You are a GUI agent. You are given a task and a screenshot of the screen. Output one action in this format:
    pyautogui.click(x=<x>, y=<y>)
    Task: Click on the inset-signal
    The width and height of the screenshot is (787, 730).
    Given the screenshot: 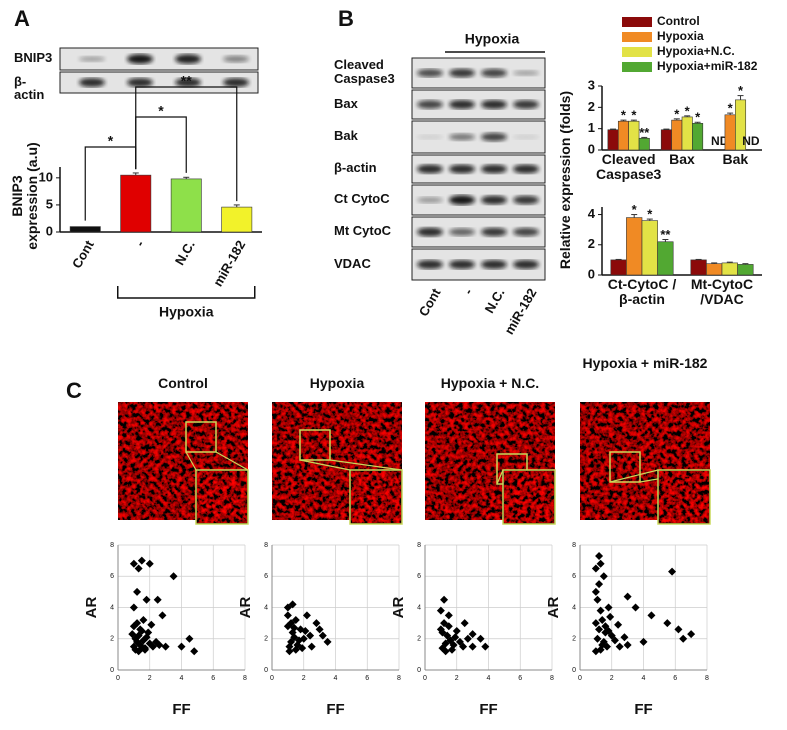 What is the action you would take?
    pyautogui.click(x=529, y=497)
    